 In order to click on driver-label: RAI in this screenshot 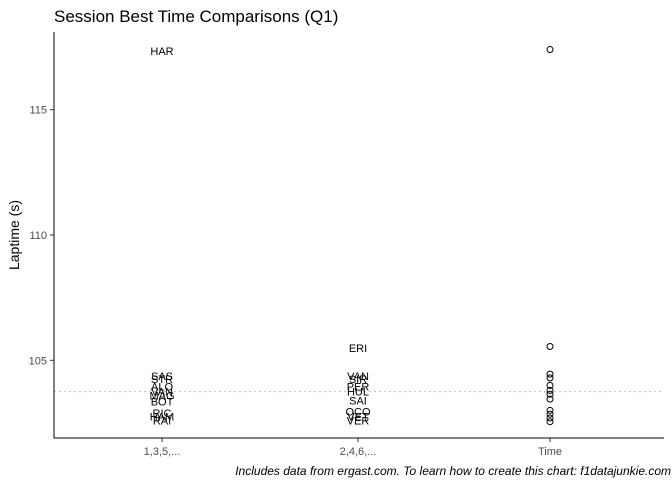, I will do `click(162, 421)`.